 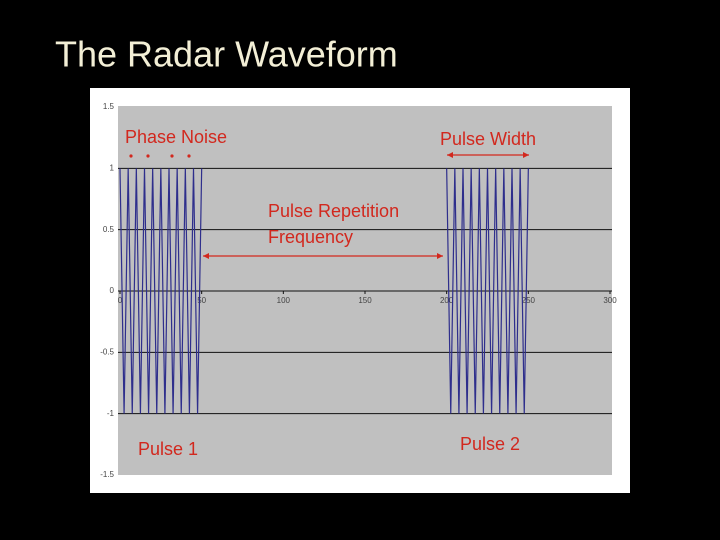 What do you see at coordinates (284, 300) in the screenshot?
I see `x-tick-label: 100` at bounding box center [284, 300].